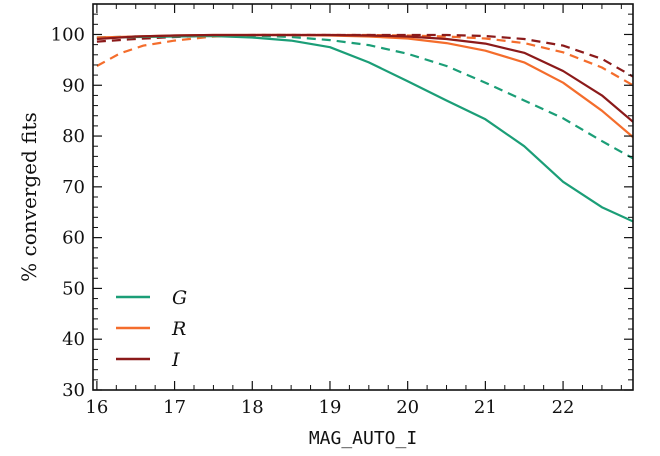  Describe the element at coordinates (68, 34) in the screenshot. I see `y-tick-label: 100` at that location.